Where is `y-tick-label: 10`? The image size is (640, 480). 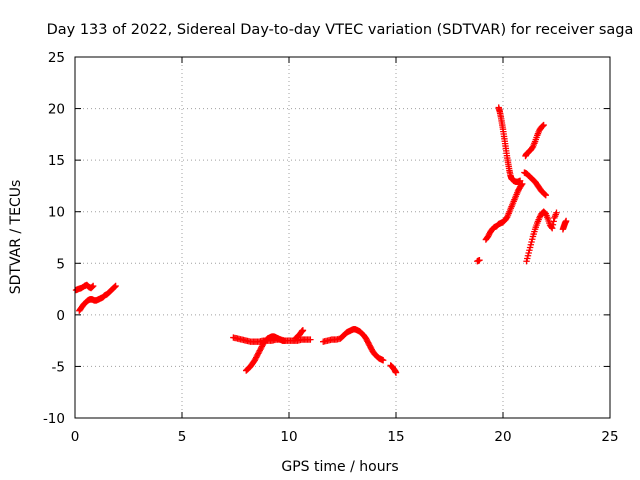
y-tick-label: 10 is located at coordinates (56, 213).